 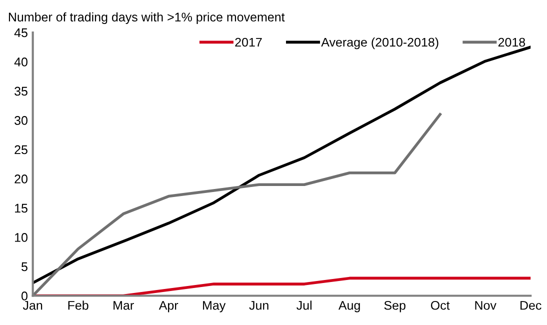 What do you see at coordinates (512, 42) in the screenshot?
I see `legend-label: 2018` at bounding box center [512, 42].